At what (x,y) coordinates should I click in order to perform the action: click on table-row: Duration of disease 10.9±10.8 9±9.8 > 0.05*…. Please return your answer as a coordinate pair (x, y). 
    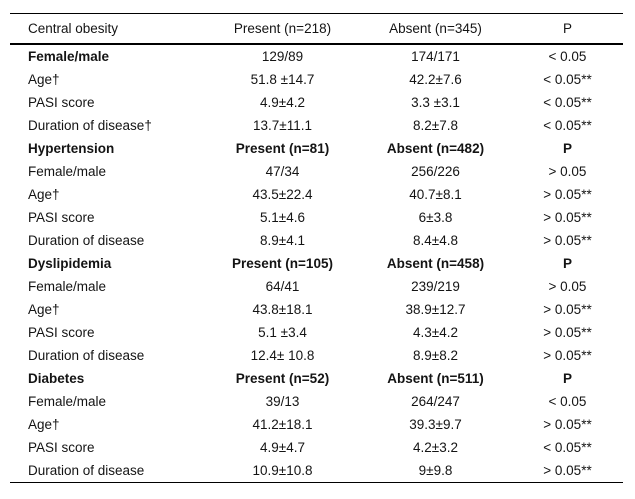
    Looking at the image, I should click on (316, 471).